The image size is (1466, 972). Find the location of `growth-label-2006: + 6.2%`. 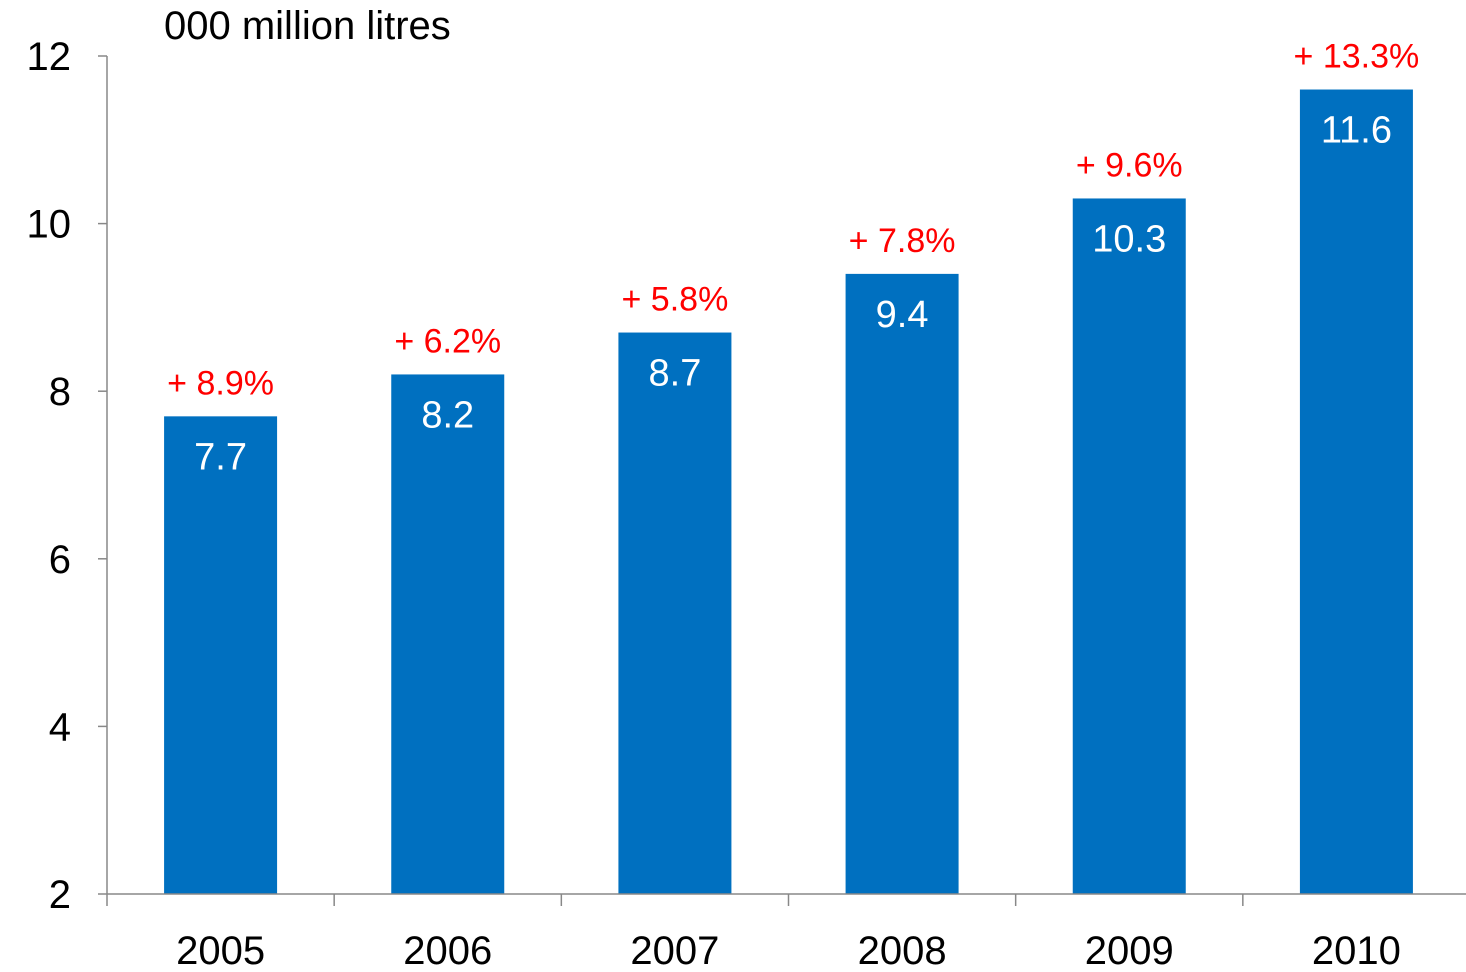

growth-label-2006: + 6.2% is located at coordinates (447, 341).